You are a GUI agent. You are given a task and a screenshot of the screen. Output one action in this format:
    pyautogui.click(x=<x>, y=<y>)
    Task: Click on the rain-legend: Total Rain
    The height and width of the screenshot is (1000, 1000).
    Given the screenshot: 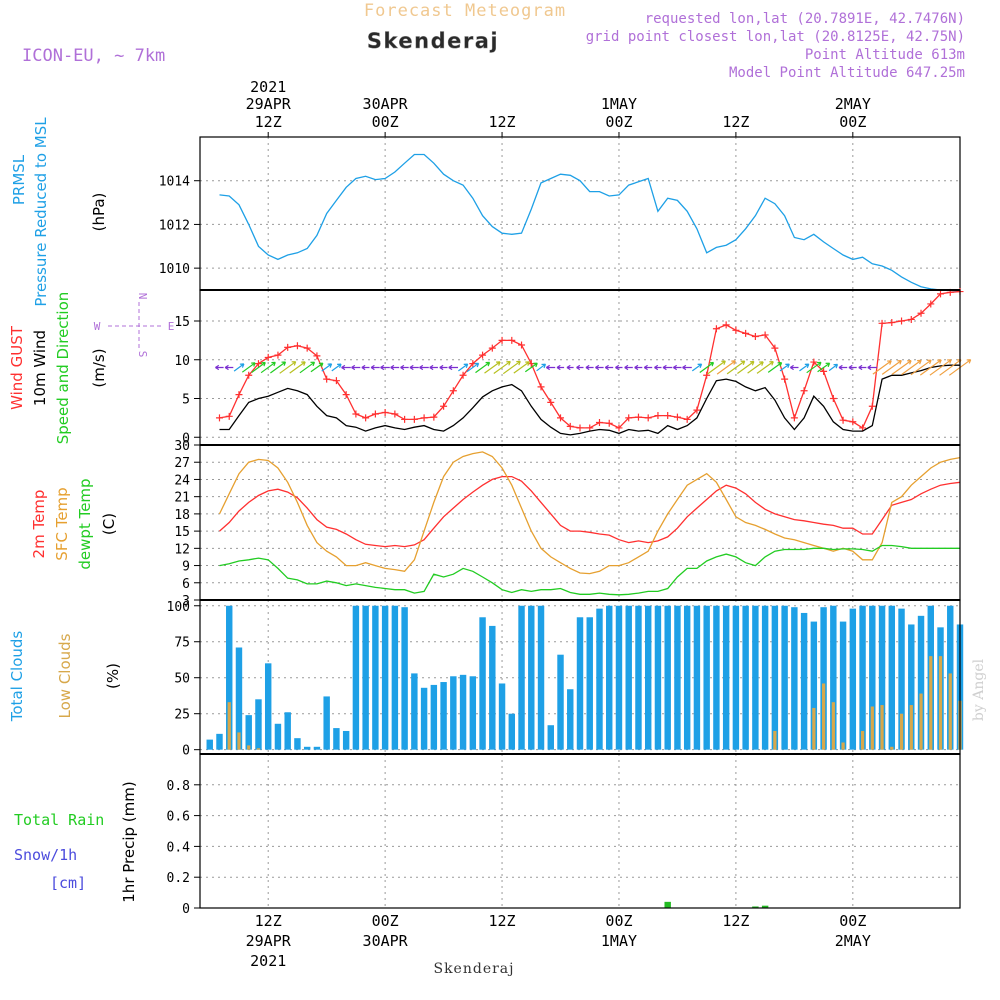 What is the action you would take?
    pyautogui.click(x=59, y=820)
    